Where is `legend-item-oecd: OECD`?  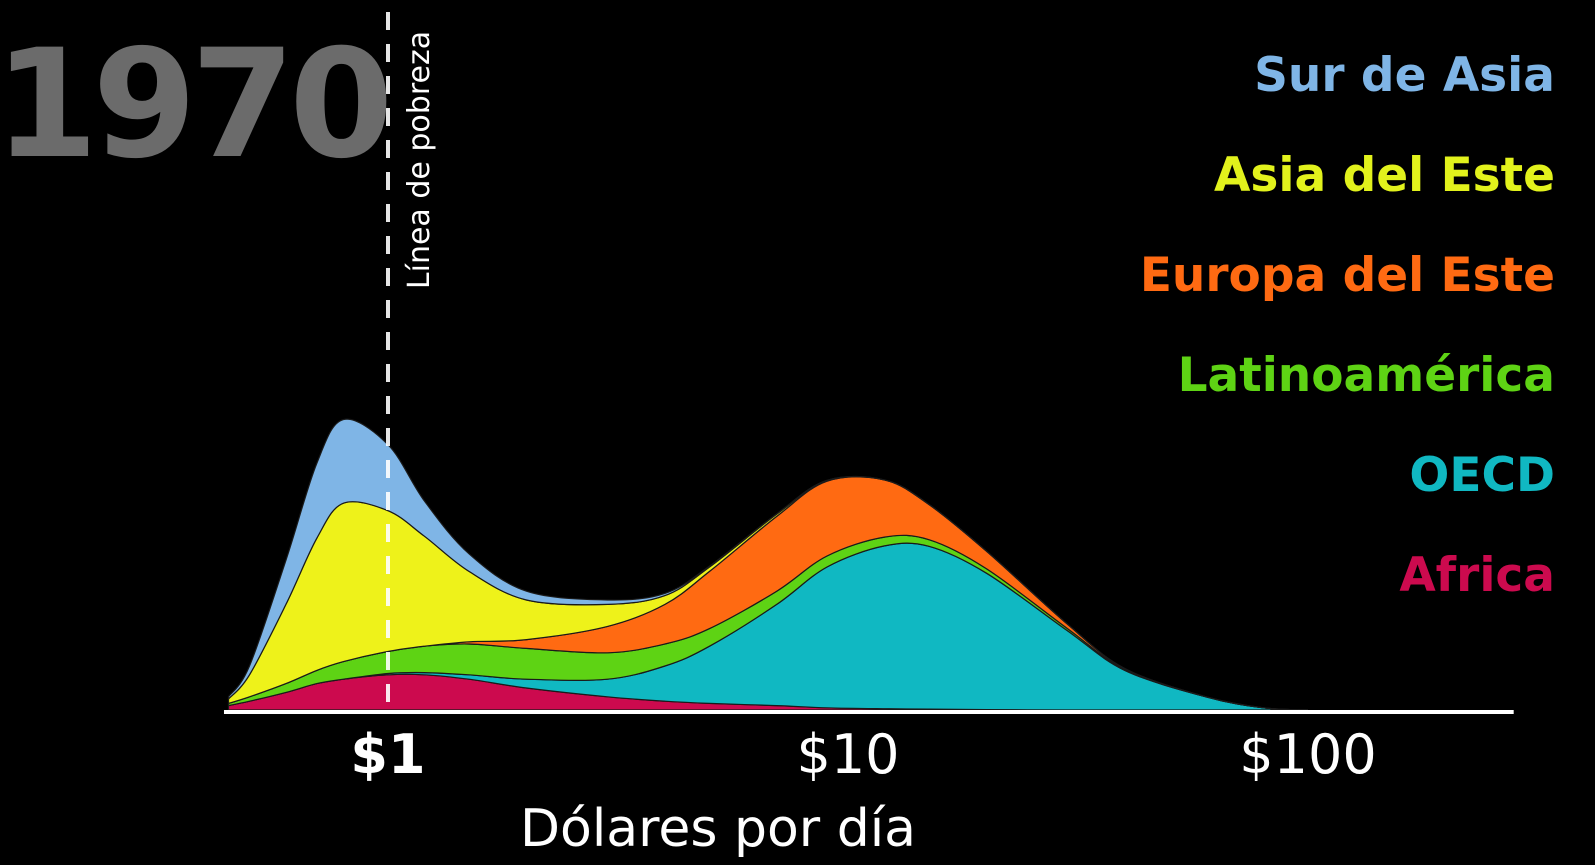
legend-item-oecd: OECD is located at coordinates (1482, 475).